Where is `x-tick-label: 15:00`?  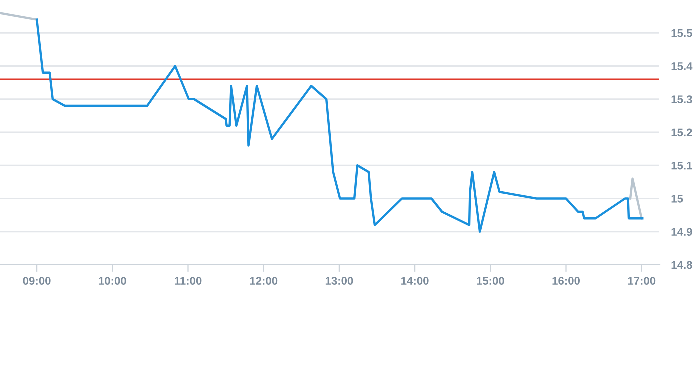
x-tick-label: 15:00 is located at coordinates (490, 281).